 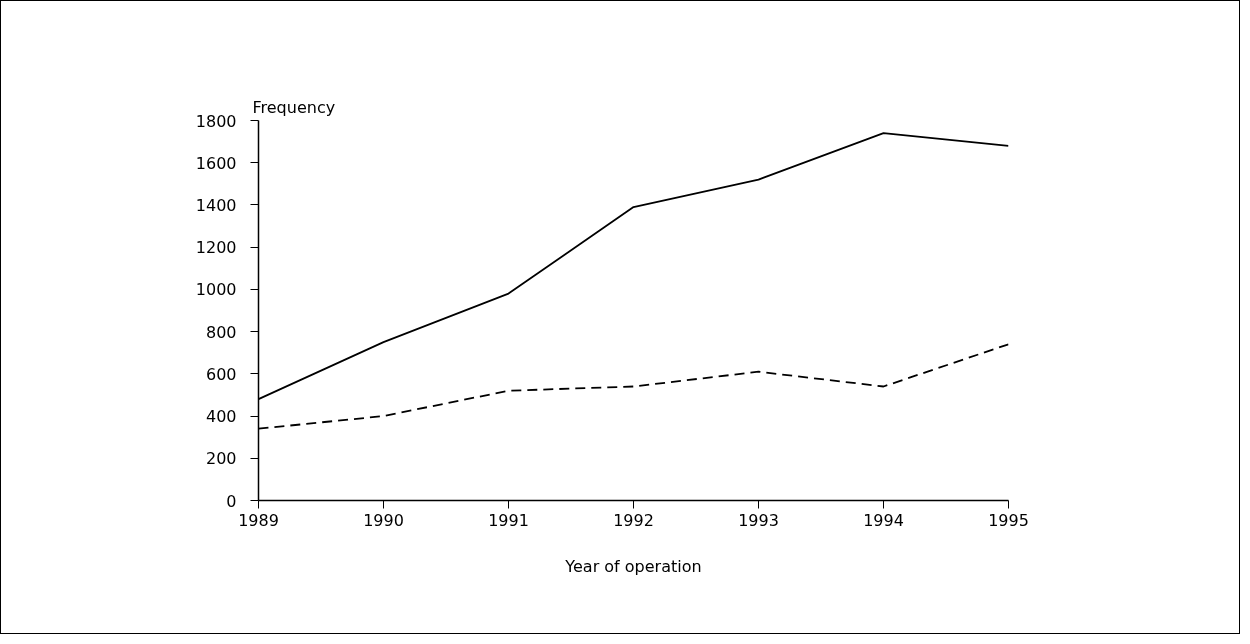 What do you see at coordinates (216, 248) in the screenshot?
I see `y-tick-label: 1200` at bounding box center [216, 248].